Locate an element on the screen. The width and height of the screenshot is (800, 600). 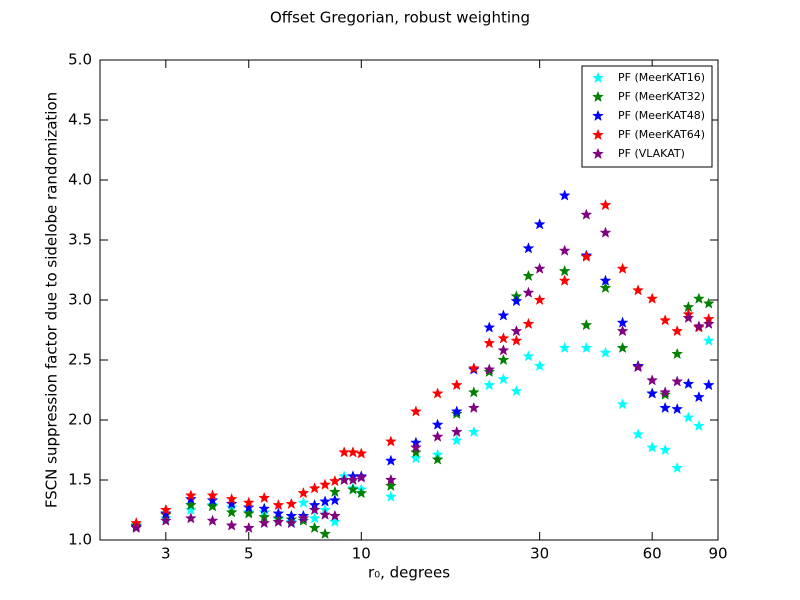
legend-box is located at coordinates (647, 116).